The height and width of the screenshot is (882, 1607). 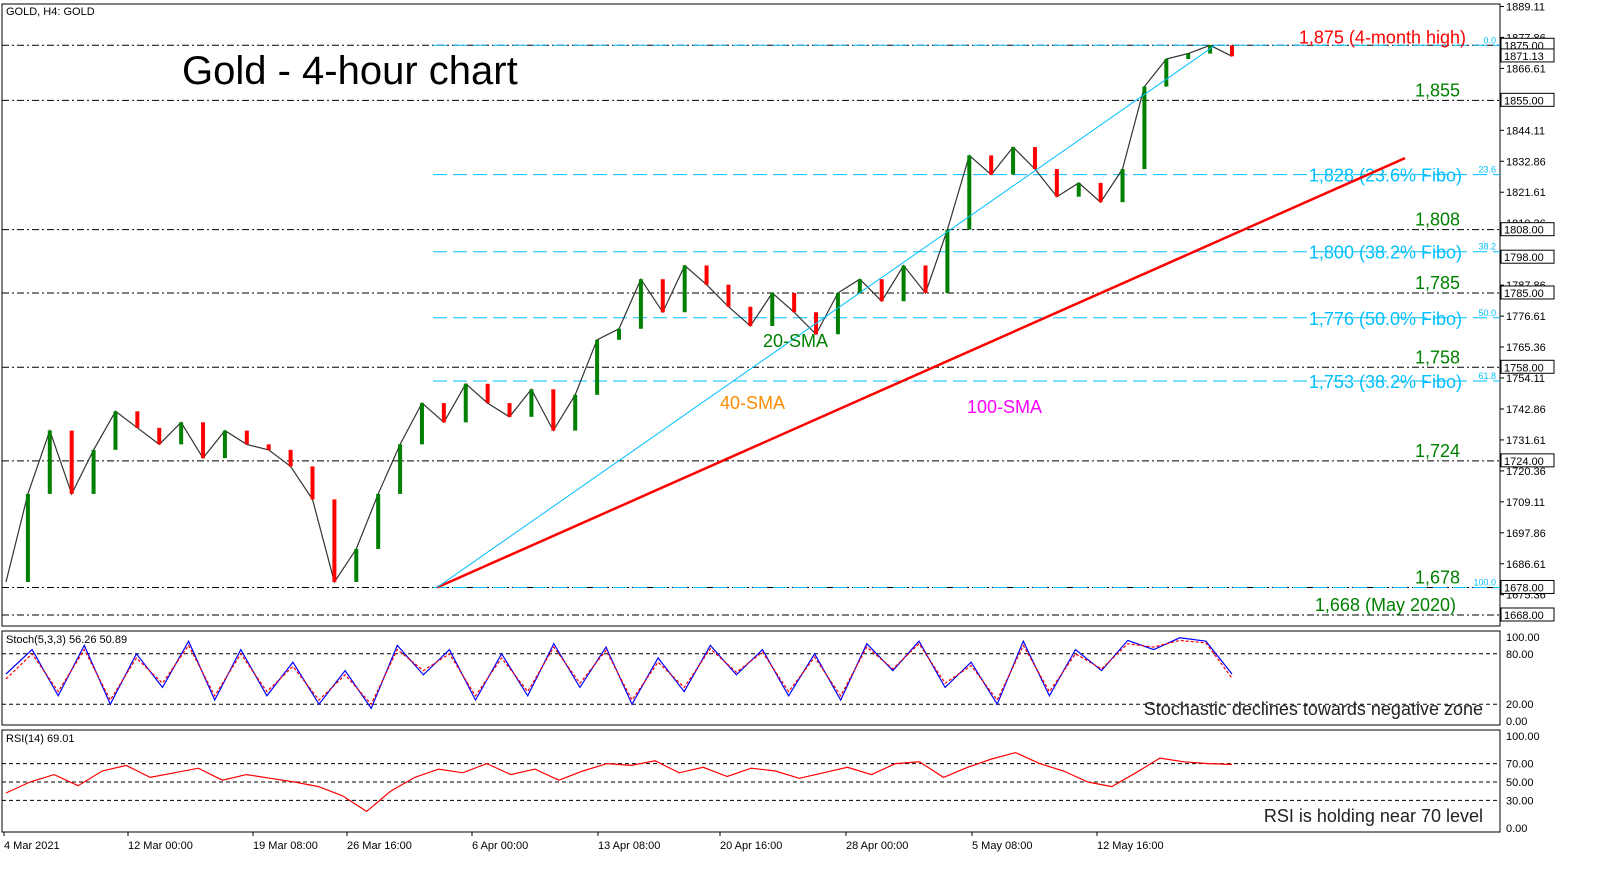 I want to click on stoch-tick-label: 0.00, so click(x=1516, y=722).